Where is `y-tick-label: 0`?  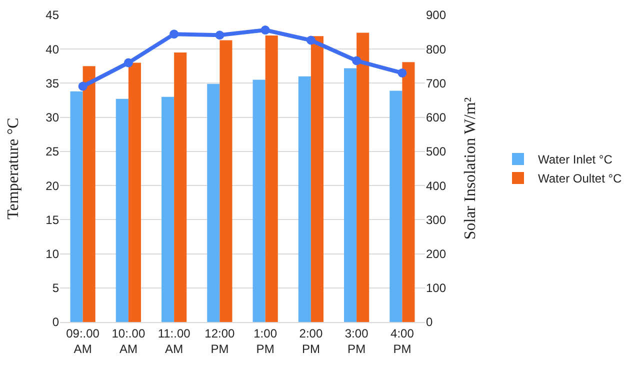
y-tick-label: 0 is located at coordinates (56, 322).